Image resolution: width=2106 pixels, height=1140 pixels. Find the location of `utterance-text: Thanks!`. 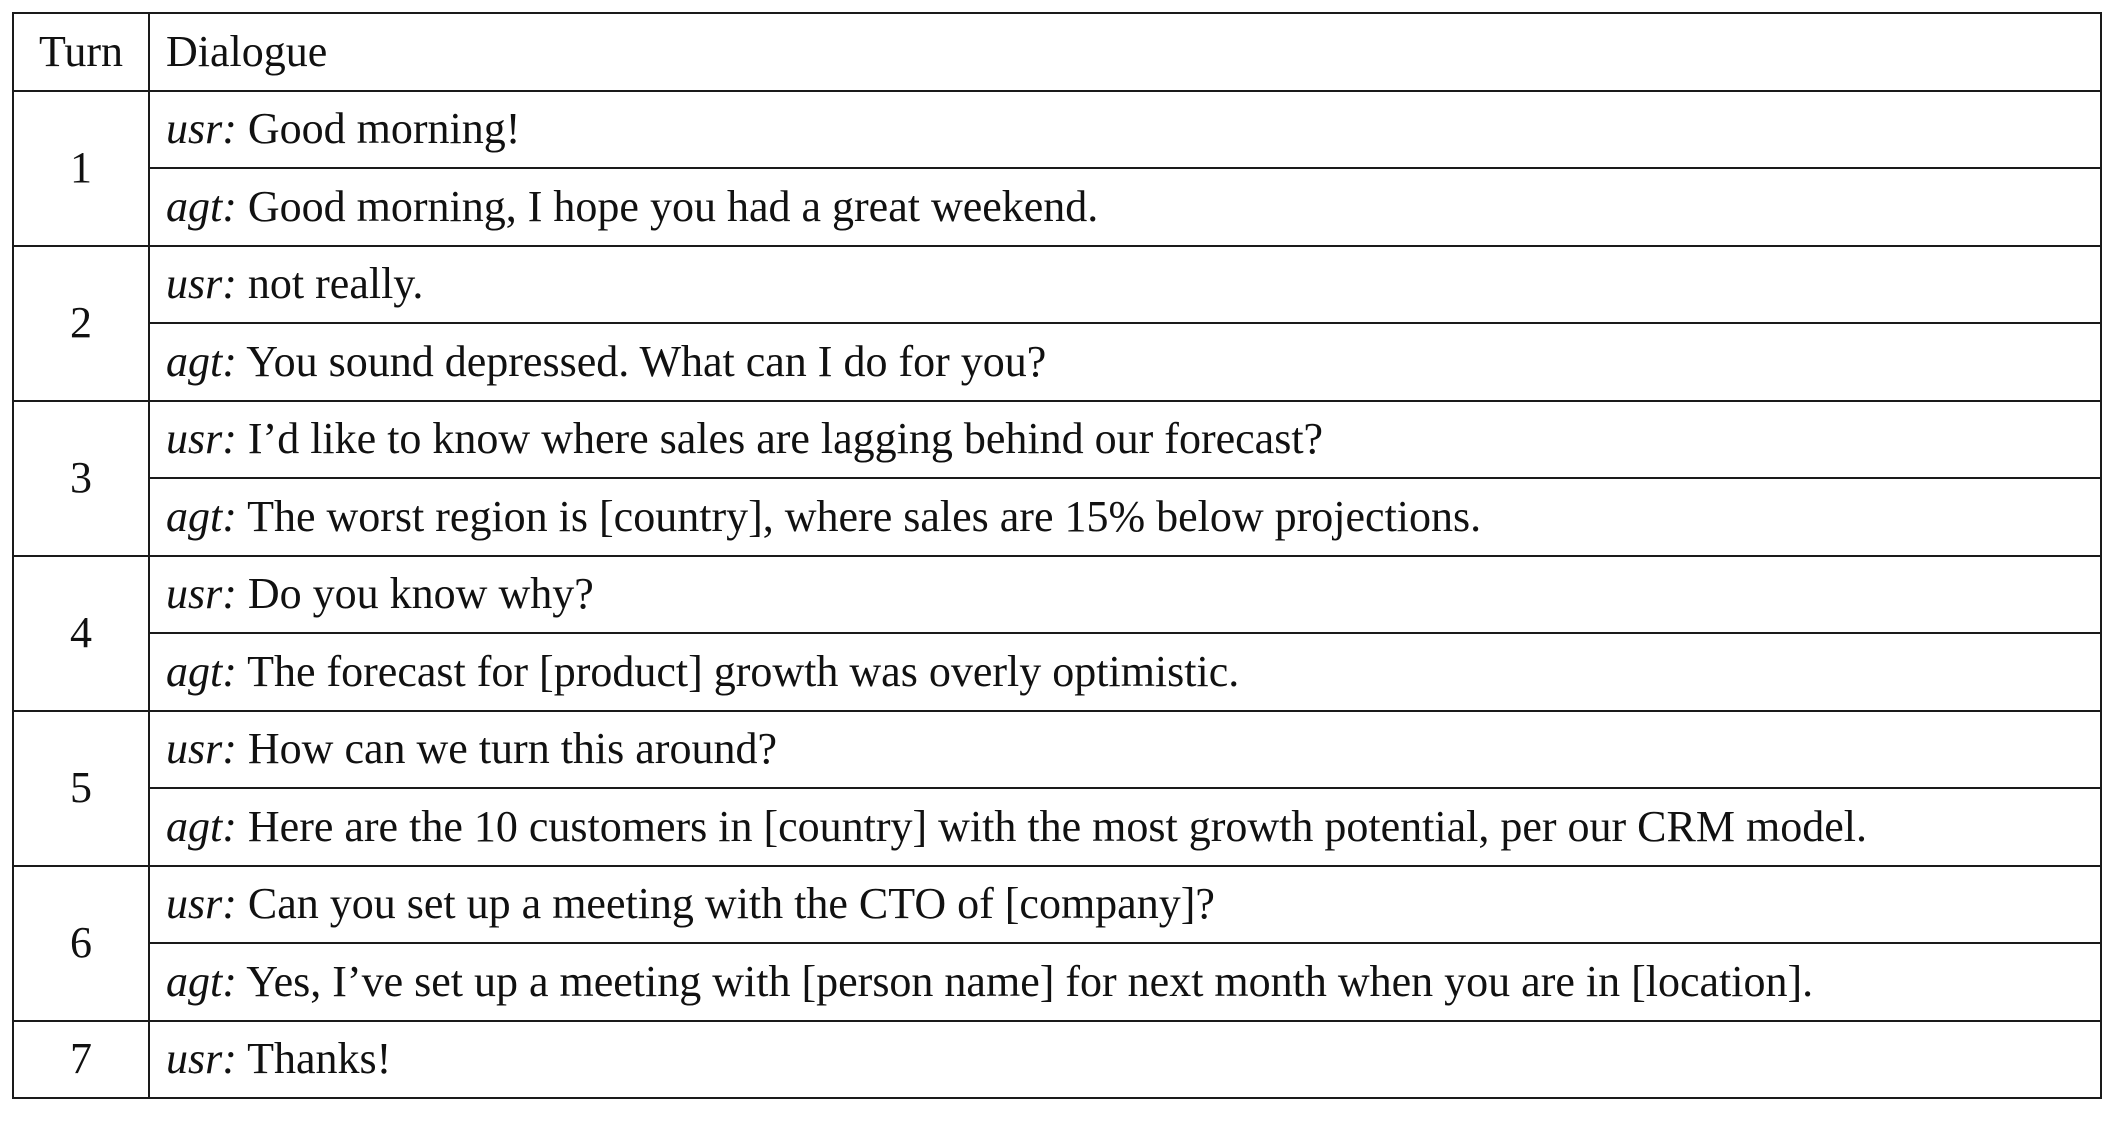

utterance-text: Thanks! is located at coordinates (314, 1059).